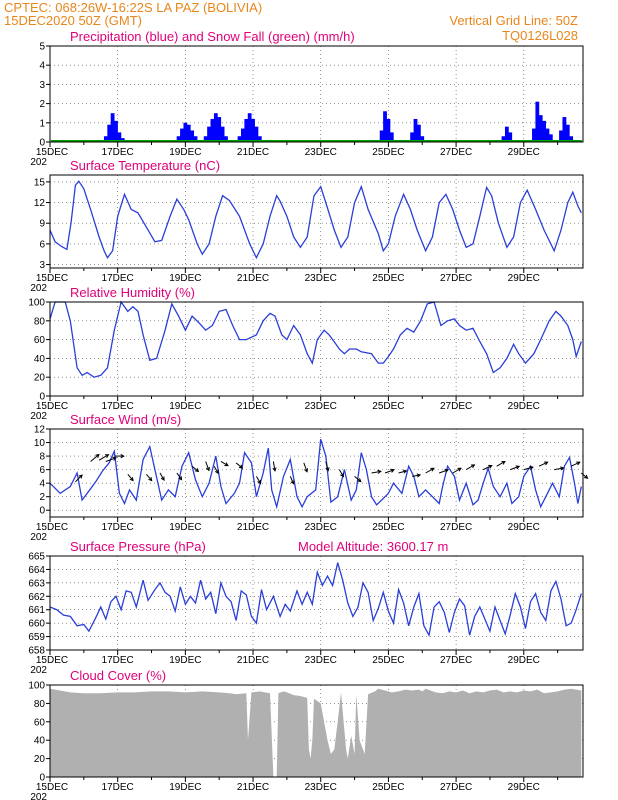 The height and width of the screenshot is (800, 618). Describe the element at coordinates (40, 359) in the screenshot. I see `y-tick-label: 40` at that location.